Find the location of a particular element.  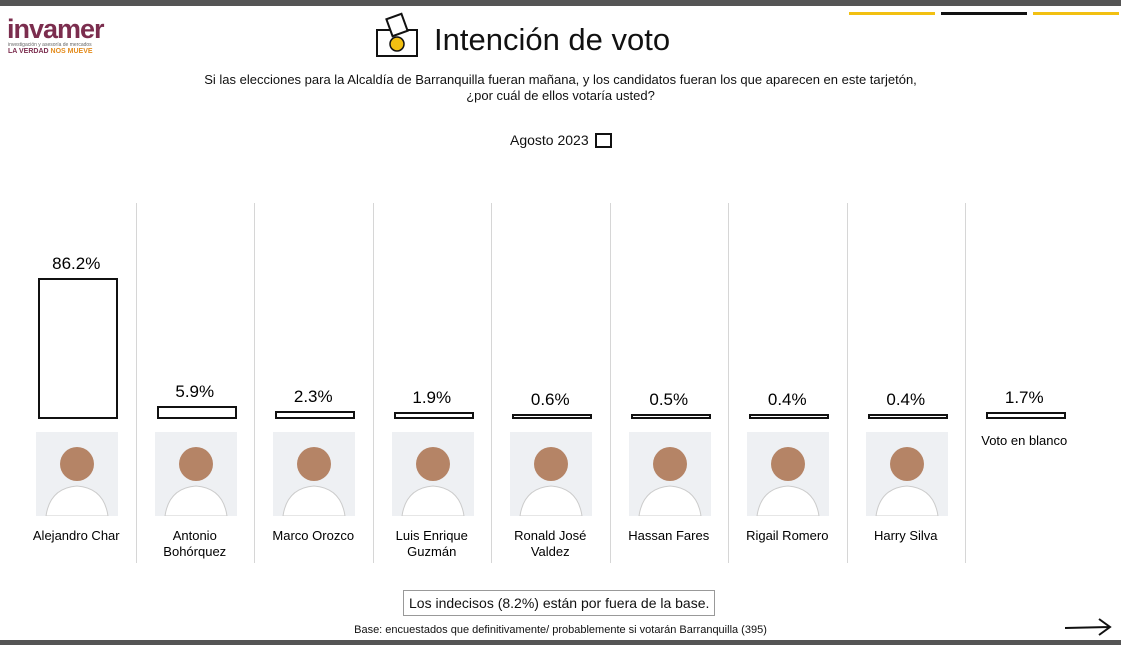

category-label: Alejandro Char is located at coordinates (76, 535).